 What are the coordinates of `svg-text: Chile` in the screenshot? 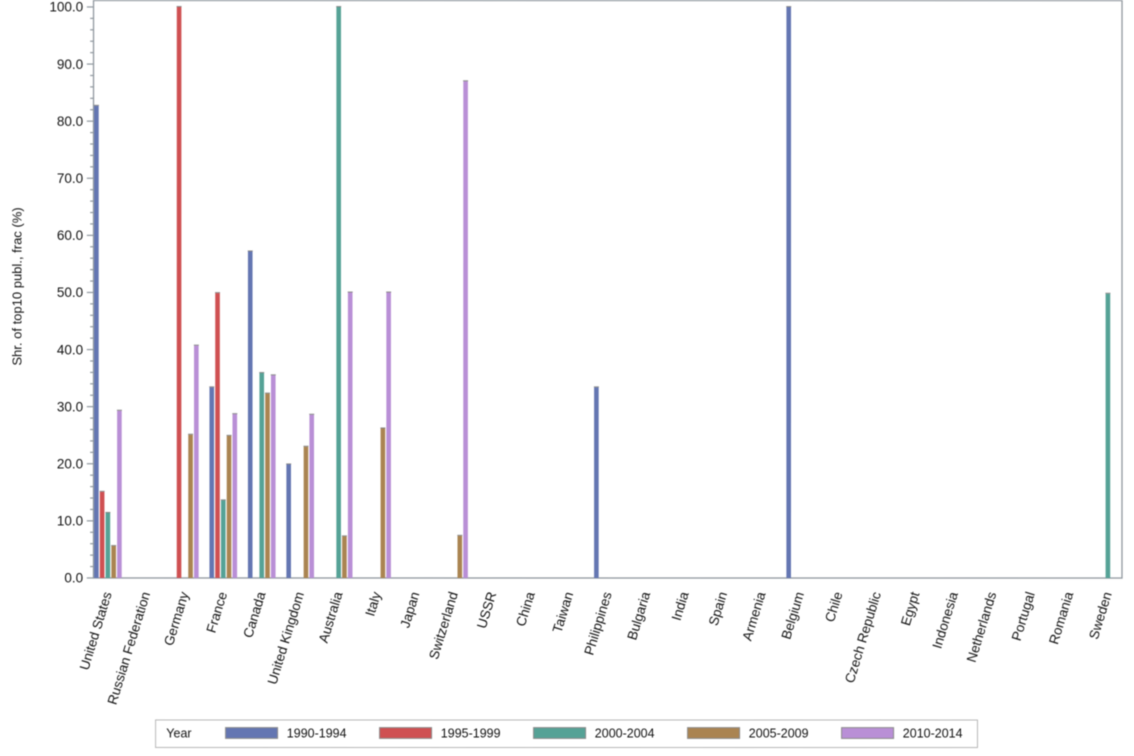 It's located at (833, 607).